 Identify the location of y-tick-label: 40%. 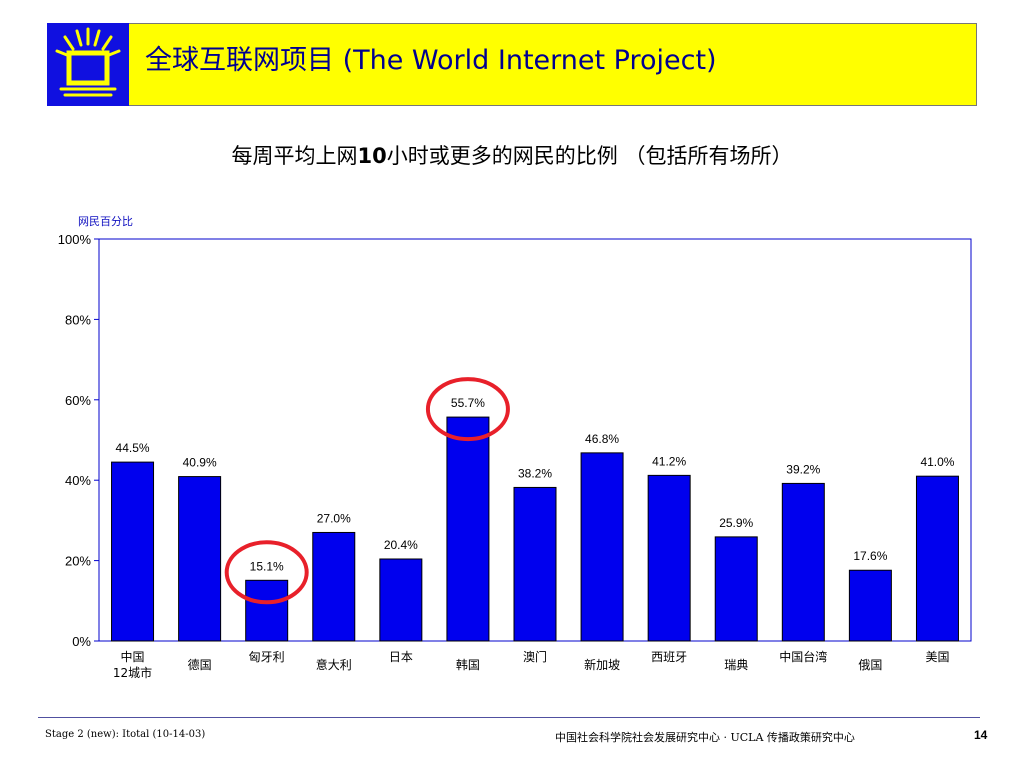
(78, 480).